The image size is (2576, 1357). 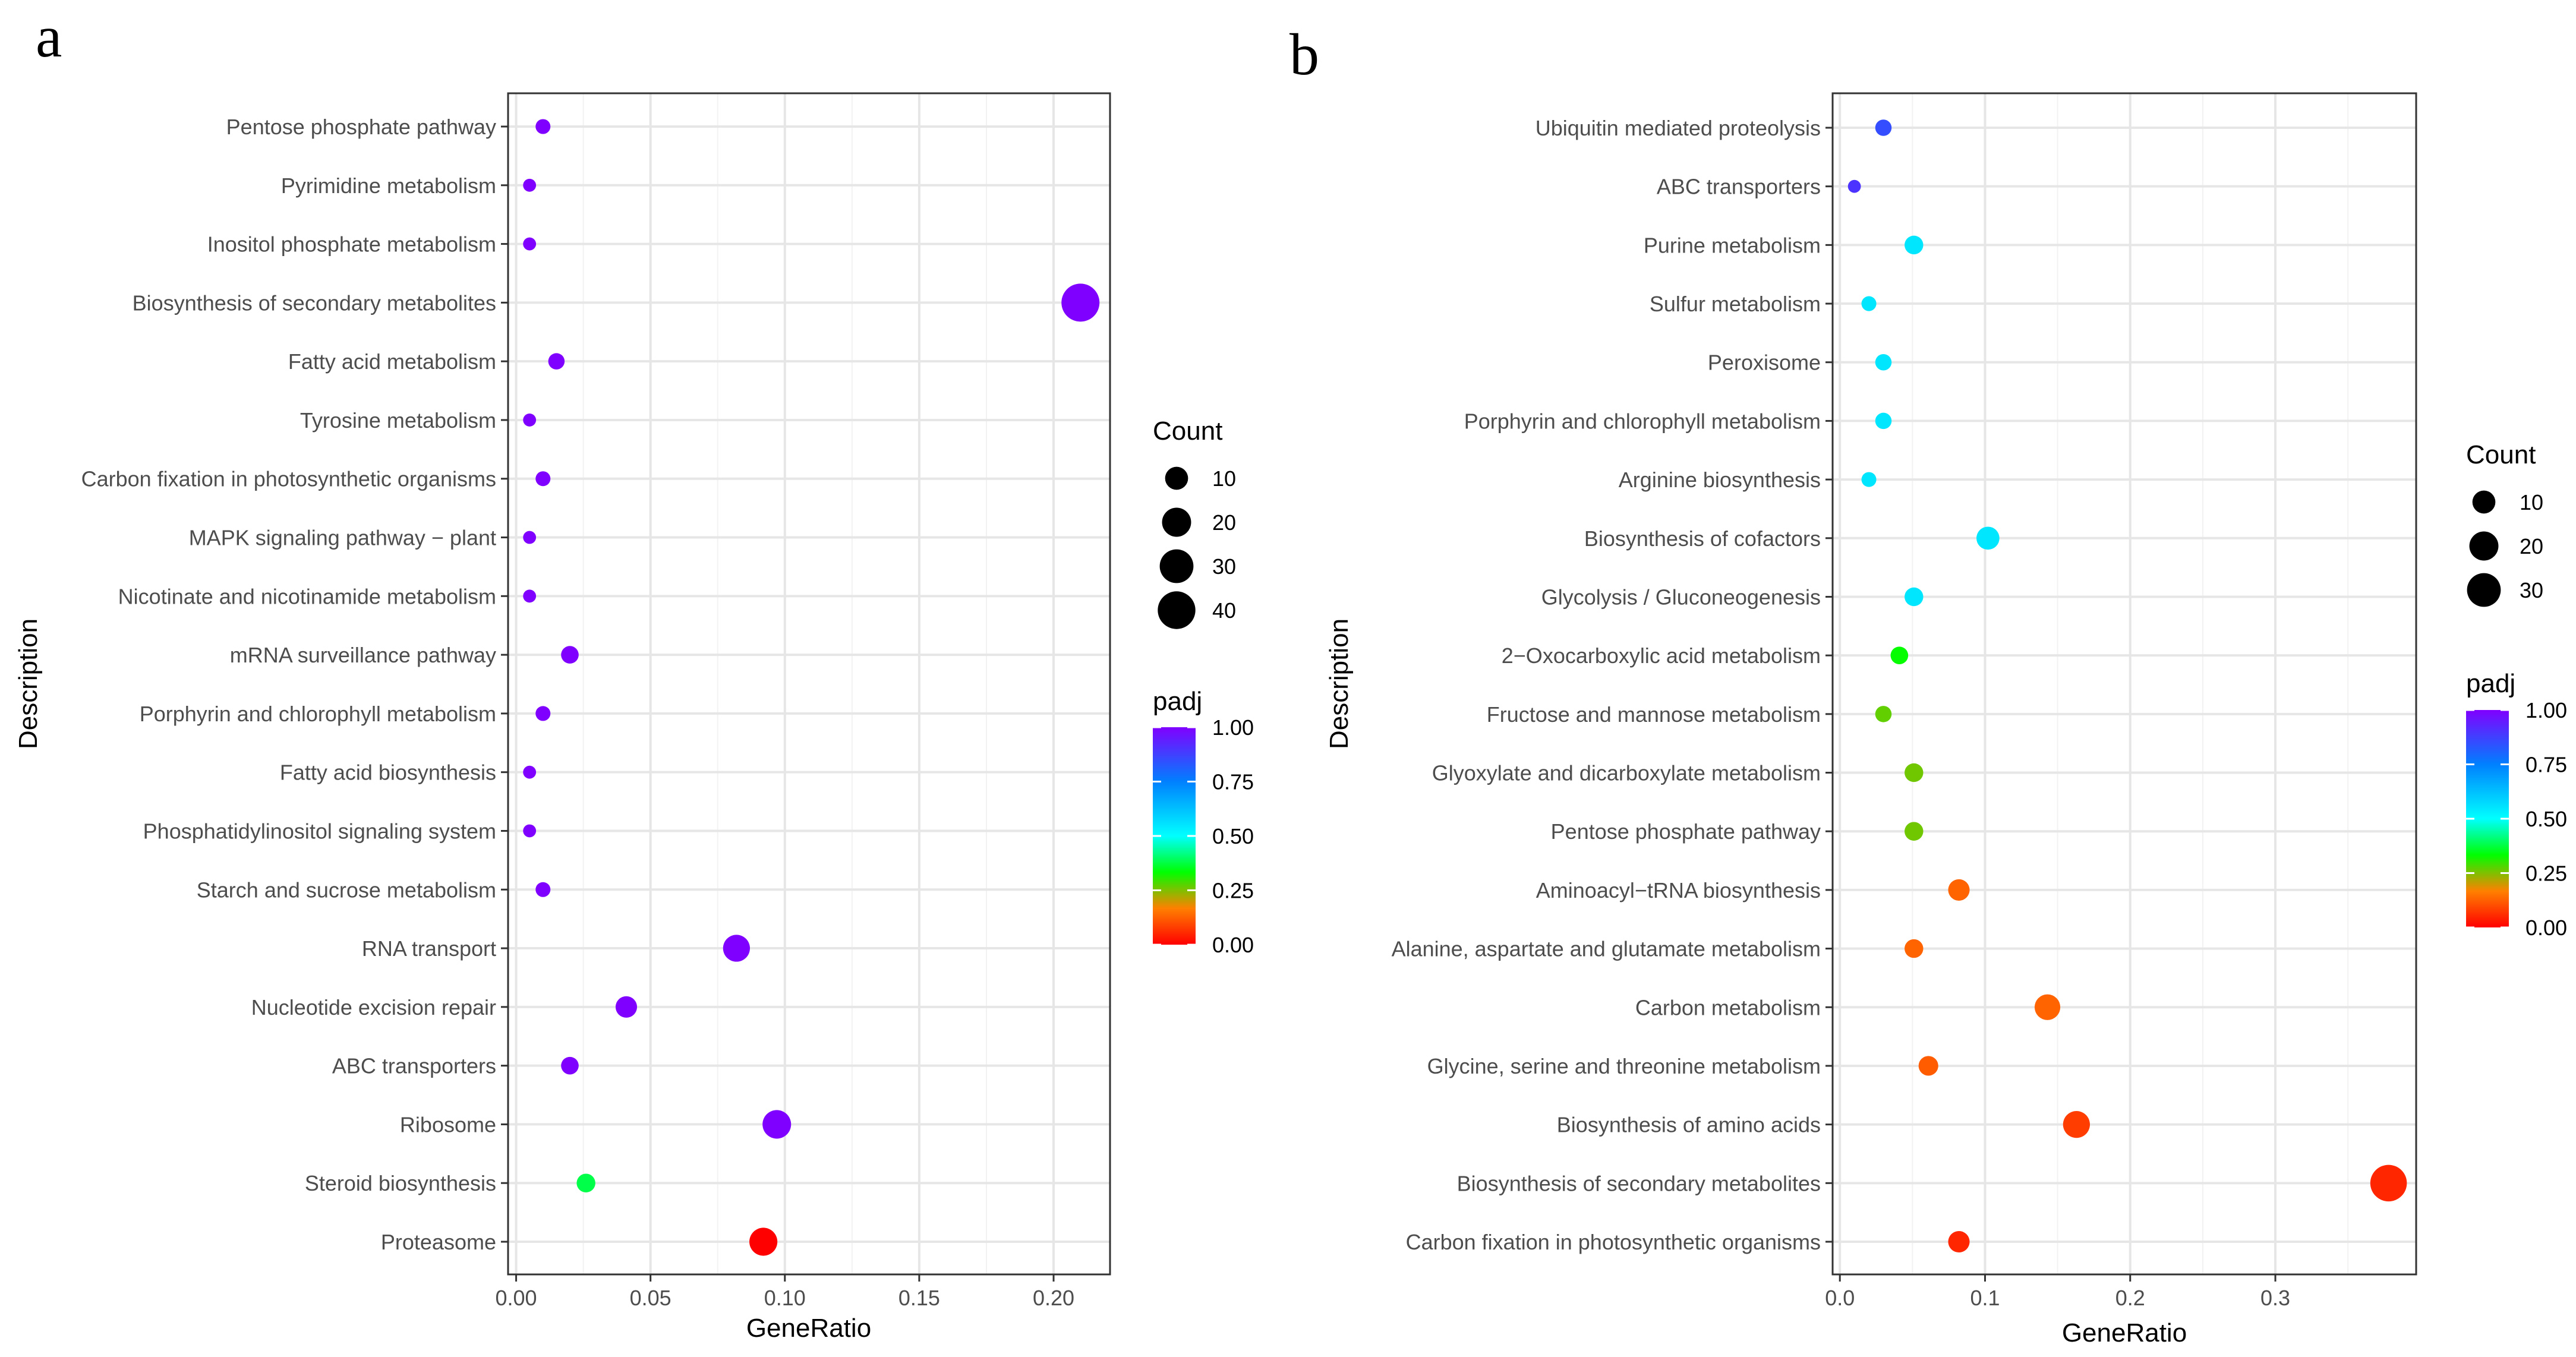 I want to click on size-legend-label: 10, so click(x=1224, y=478).